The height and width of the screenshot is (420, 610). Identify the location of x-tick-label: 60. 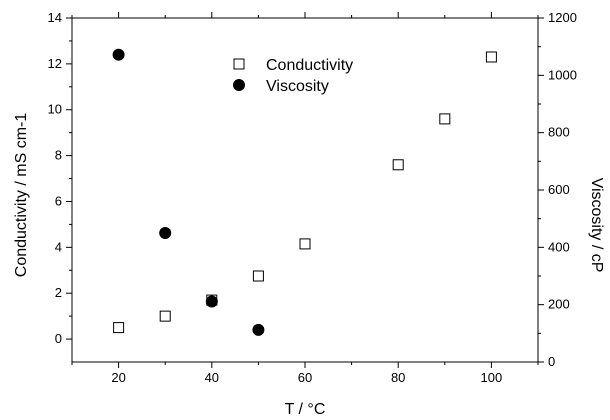
(305, 377).